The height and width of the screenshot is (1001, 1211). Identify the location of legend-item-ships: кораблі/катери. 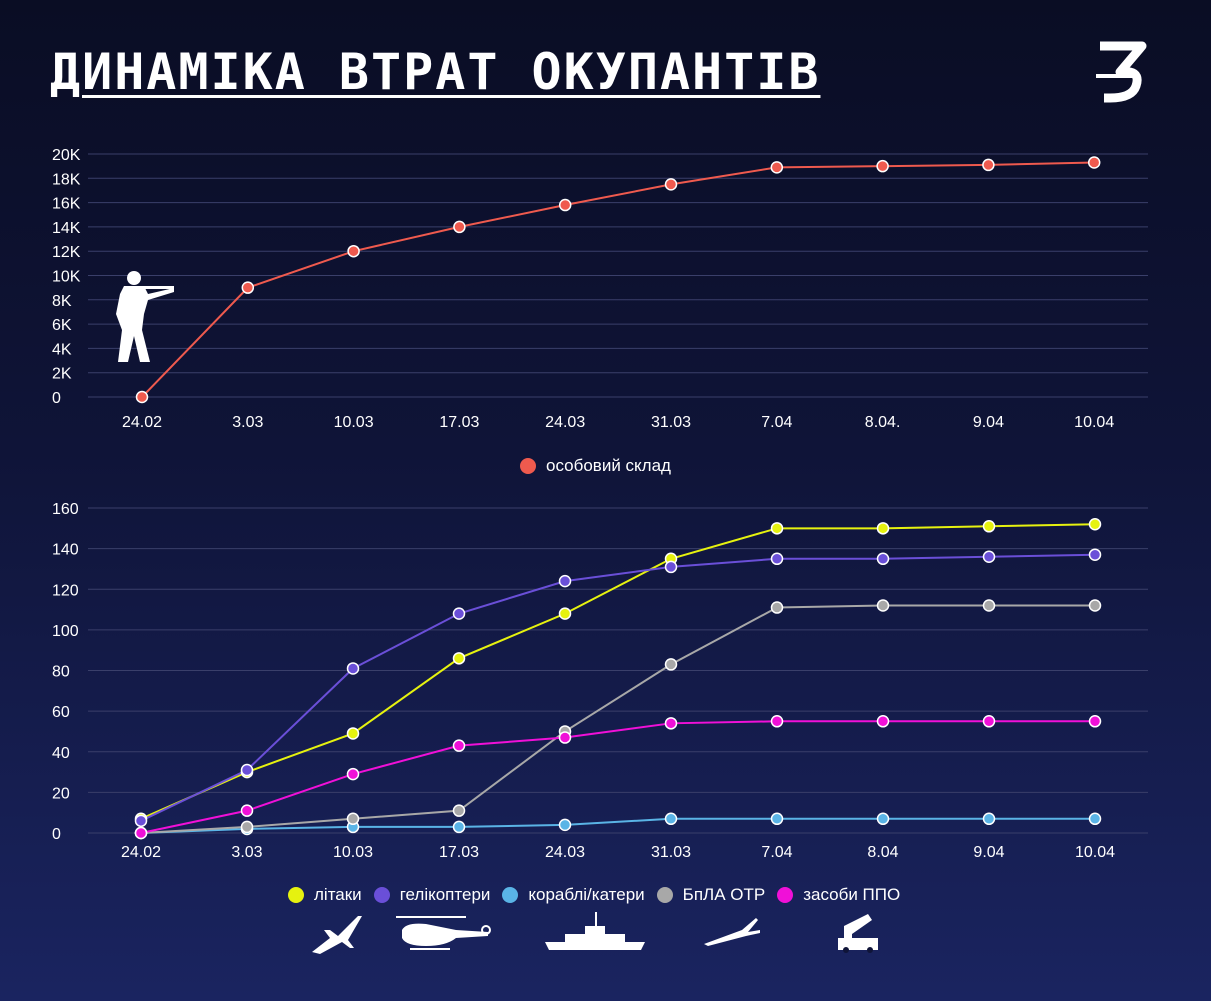
(573, 895).